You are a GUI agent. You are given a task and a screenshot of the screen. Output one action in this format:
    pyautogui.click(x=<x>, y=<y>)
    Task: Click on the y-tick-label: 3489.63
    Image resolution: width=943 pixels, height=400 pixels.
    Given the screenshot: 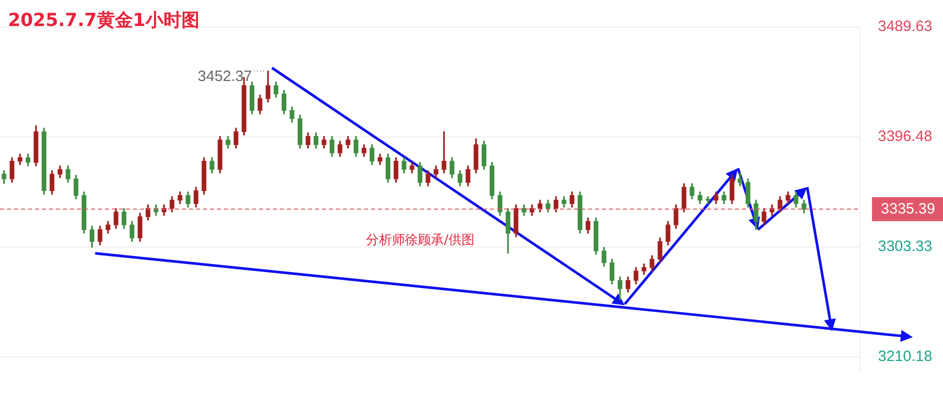 What is the action you would take?
    pyautogui.click(x=905, y=27)
    